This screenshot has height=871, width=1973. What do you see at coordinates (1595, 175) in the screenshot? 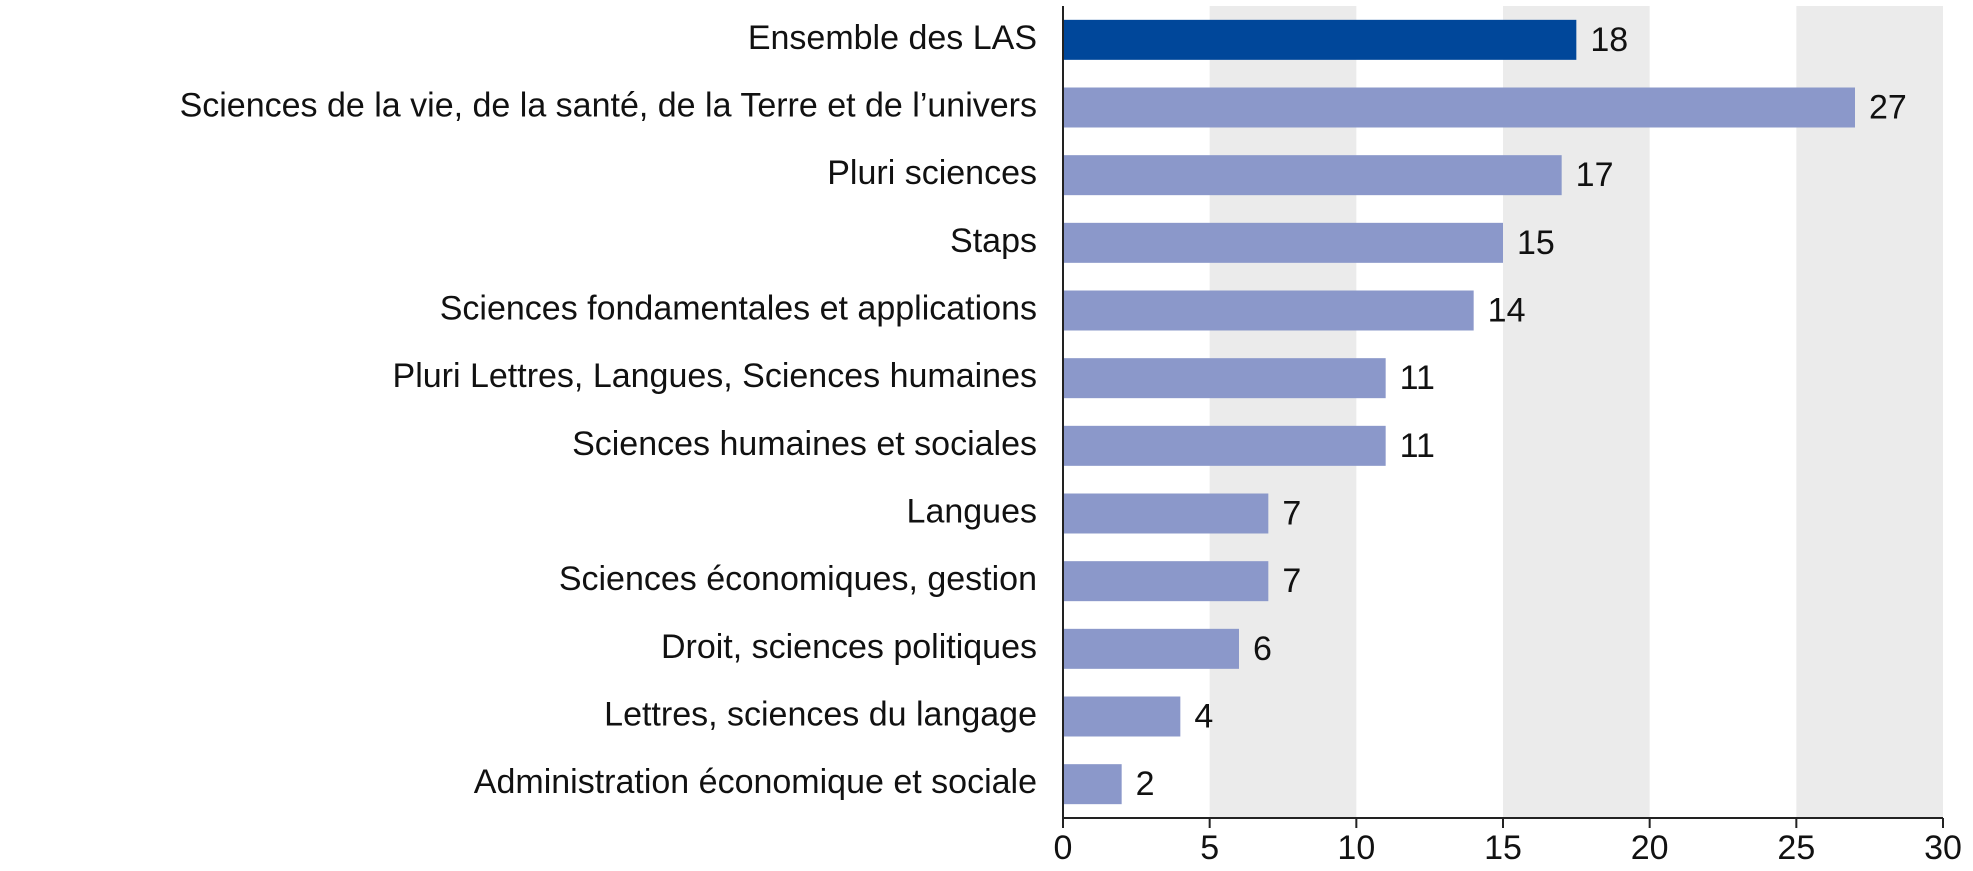
I see `data-label: 17` at bounding box center [1595, 175].